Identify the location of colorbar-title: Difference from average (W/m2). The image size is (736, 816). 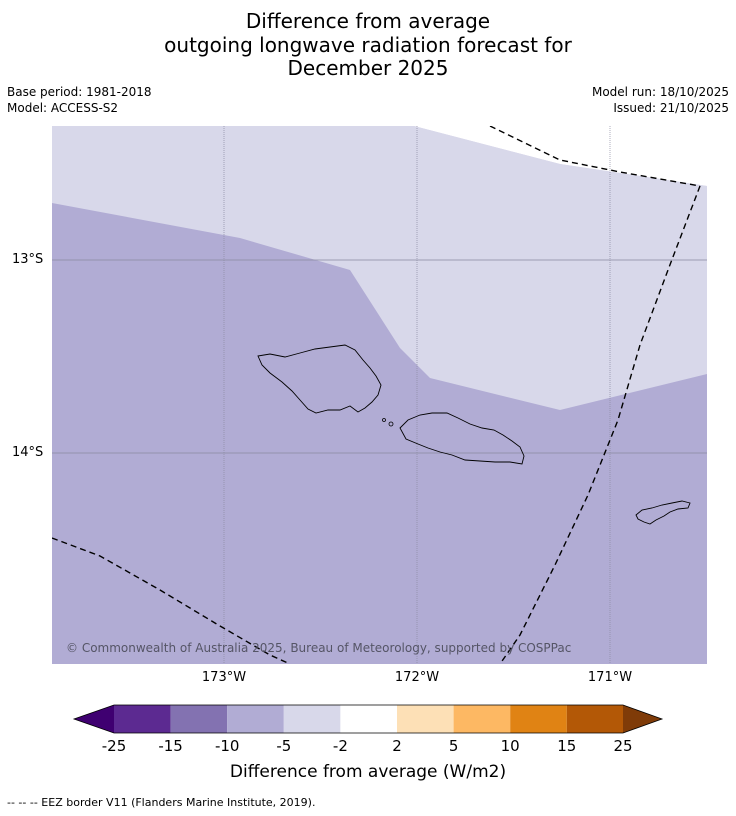
(368, 772).